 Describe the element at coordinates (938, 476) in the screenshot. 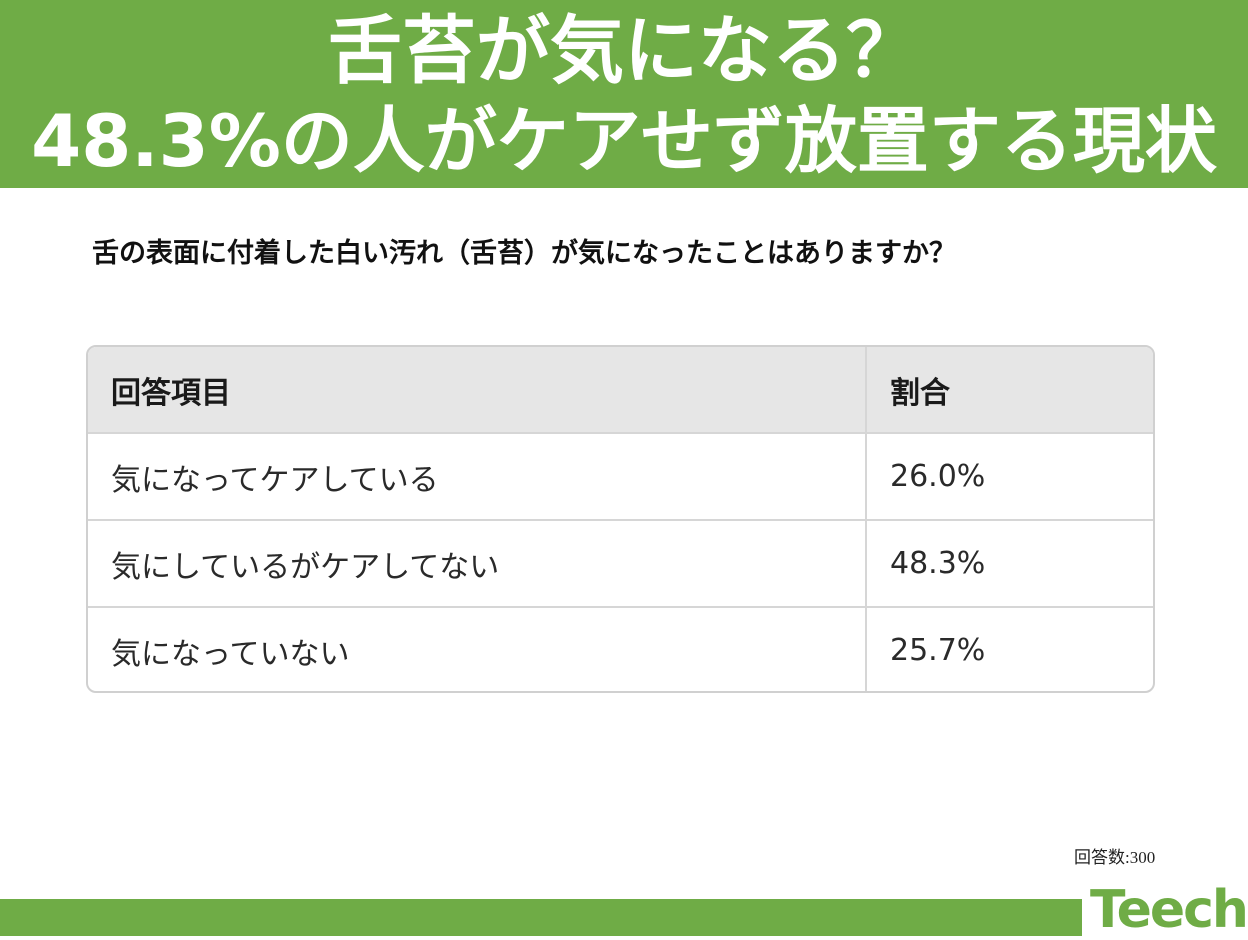

I see `answer-ratio: 26.0%` at that location.